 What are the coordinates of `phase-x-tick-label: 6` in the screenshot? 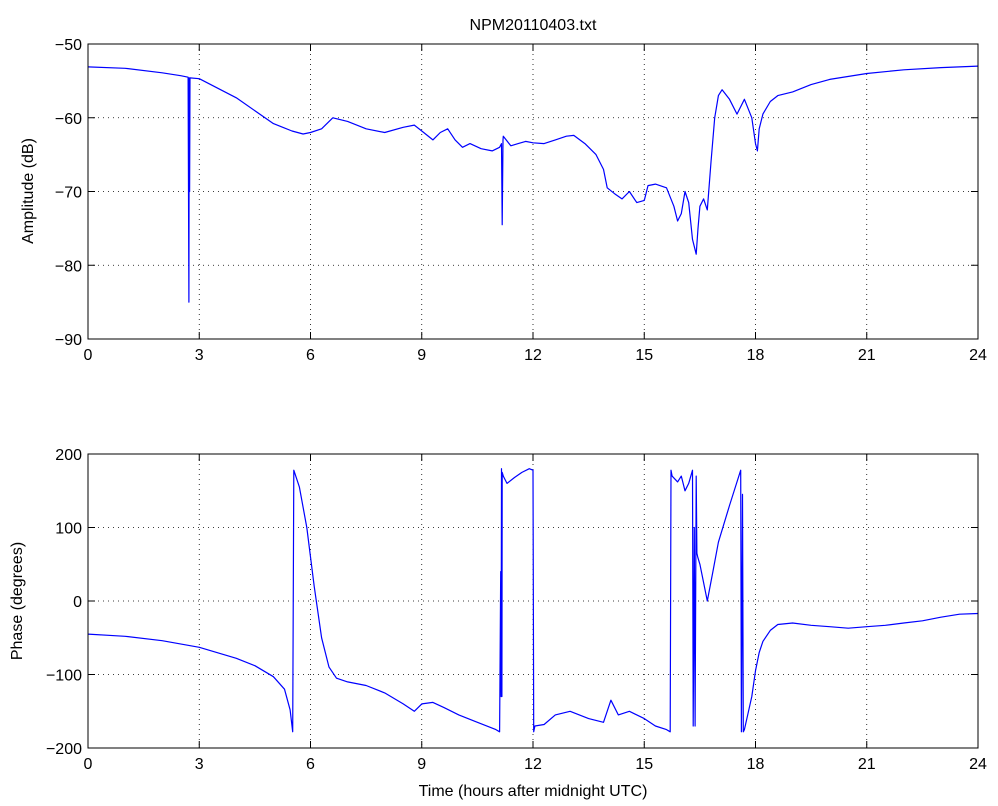 It's located at (310, 764).